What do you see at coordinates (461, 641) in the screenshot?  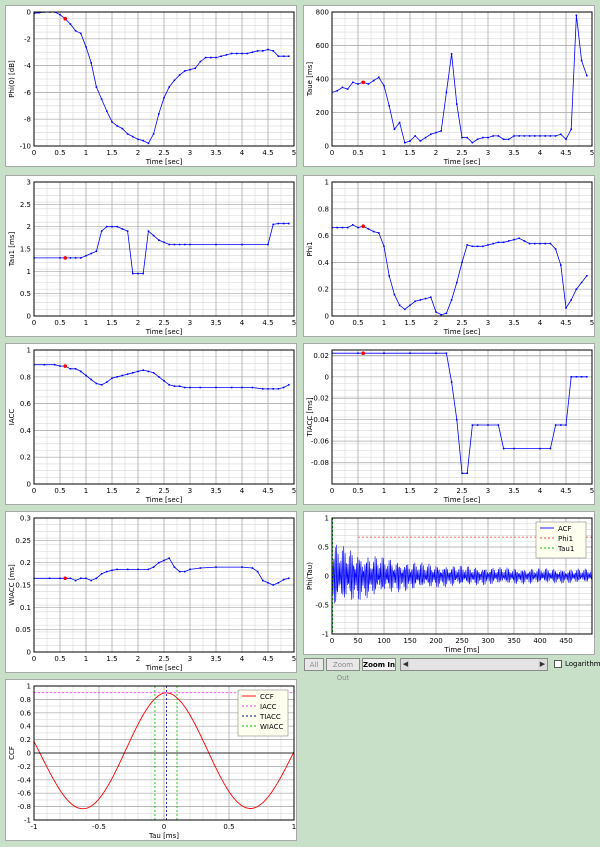 I see `x-tick-label: 250` at bounding box center [461, 641].